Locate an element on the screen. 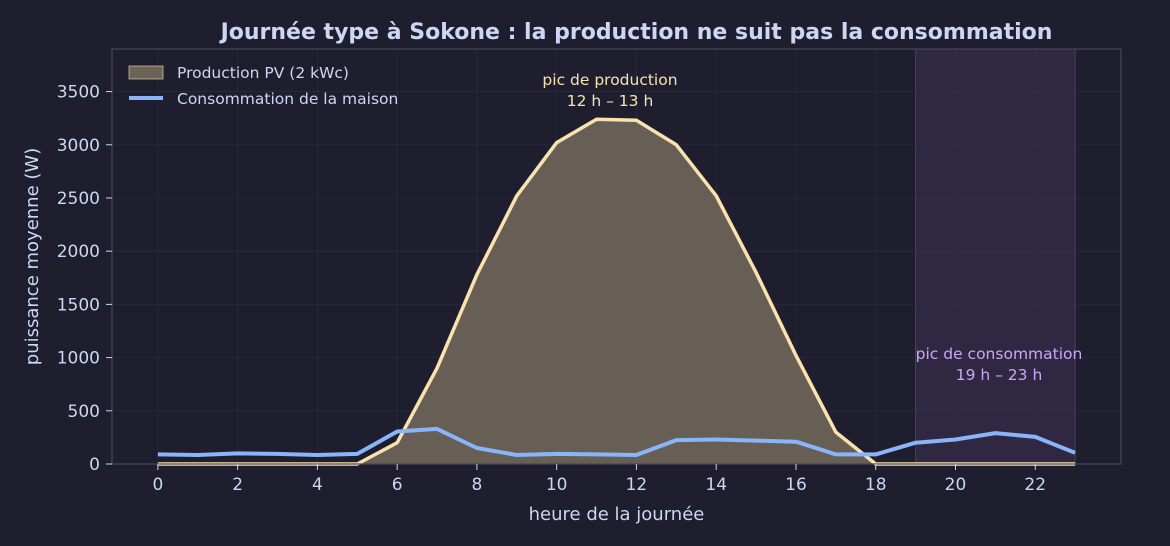 Image resolution: width=1170 pixels, height=546 pixels. x-tick-label: 8 is located at coordinates (477, 485).